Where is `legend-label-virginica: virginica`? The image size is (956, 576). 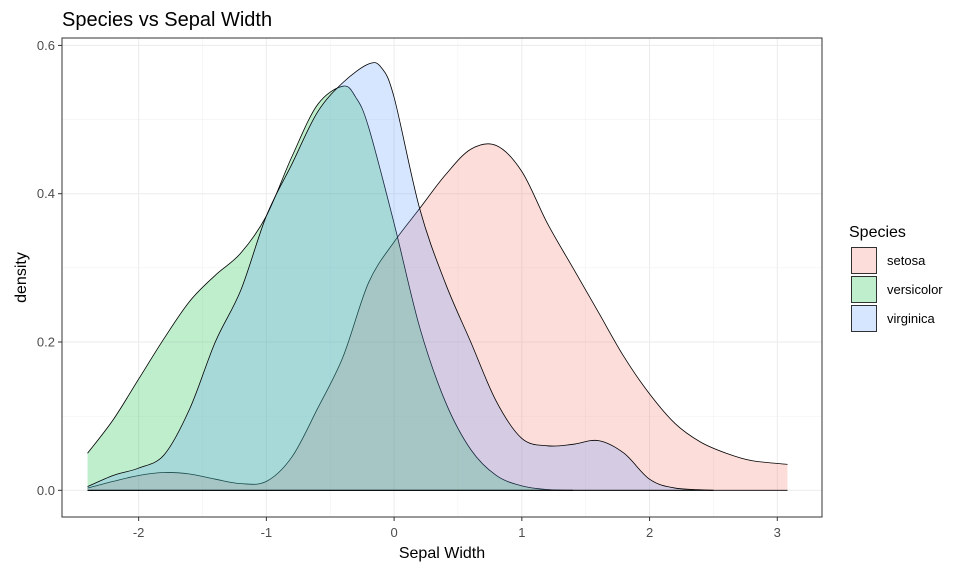 legend-label-virginica: virginica is located at coordinates (911, 318).